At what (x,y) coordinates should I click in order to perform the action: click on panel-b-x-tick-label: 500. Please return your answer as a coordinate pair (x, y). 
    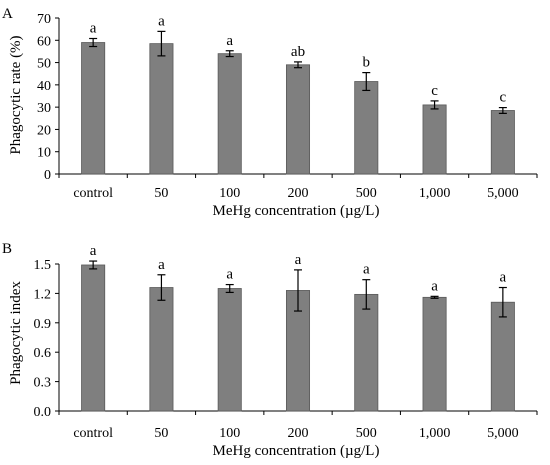
    Looking at the image, I should click on (366, 433).